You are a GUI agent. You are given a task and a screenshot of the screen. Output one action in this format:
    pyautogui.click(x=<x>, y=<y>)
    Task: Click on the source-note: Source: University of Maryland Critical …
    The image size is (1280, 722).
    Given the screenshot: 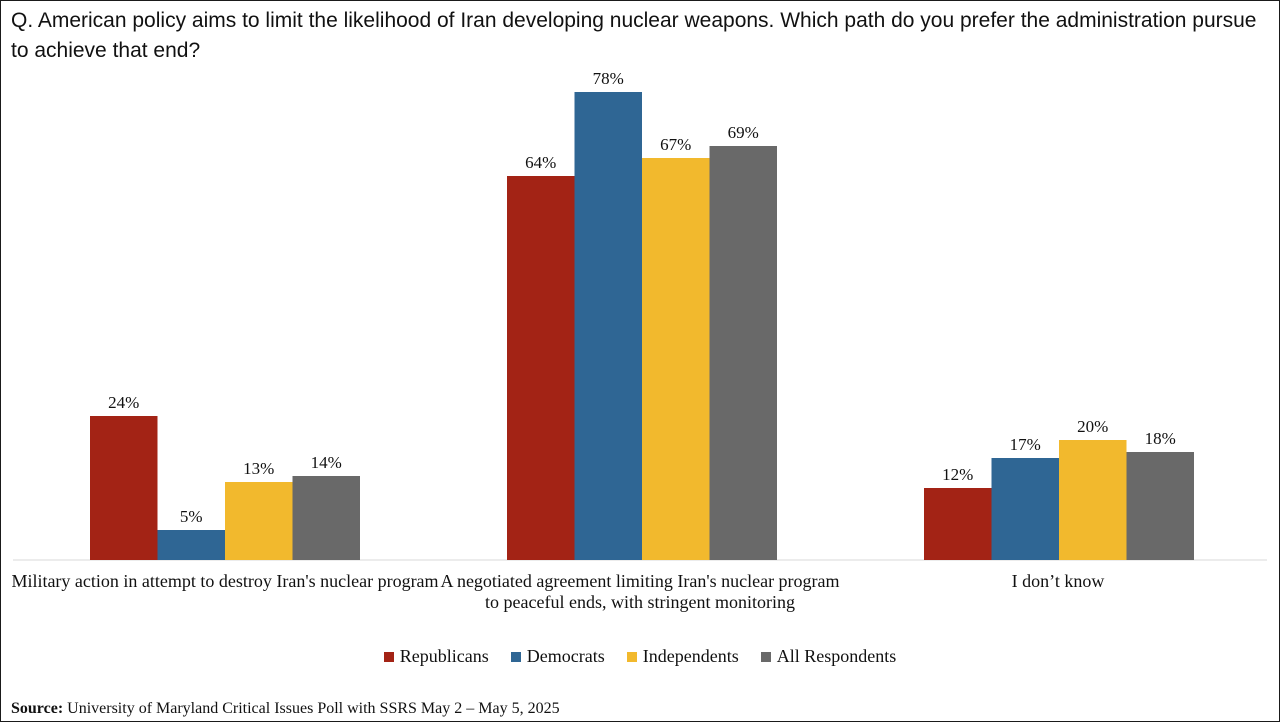 What is the action you would take?
    pyautogui.click(x=285, y=709)
    